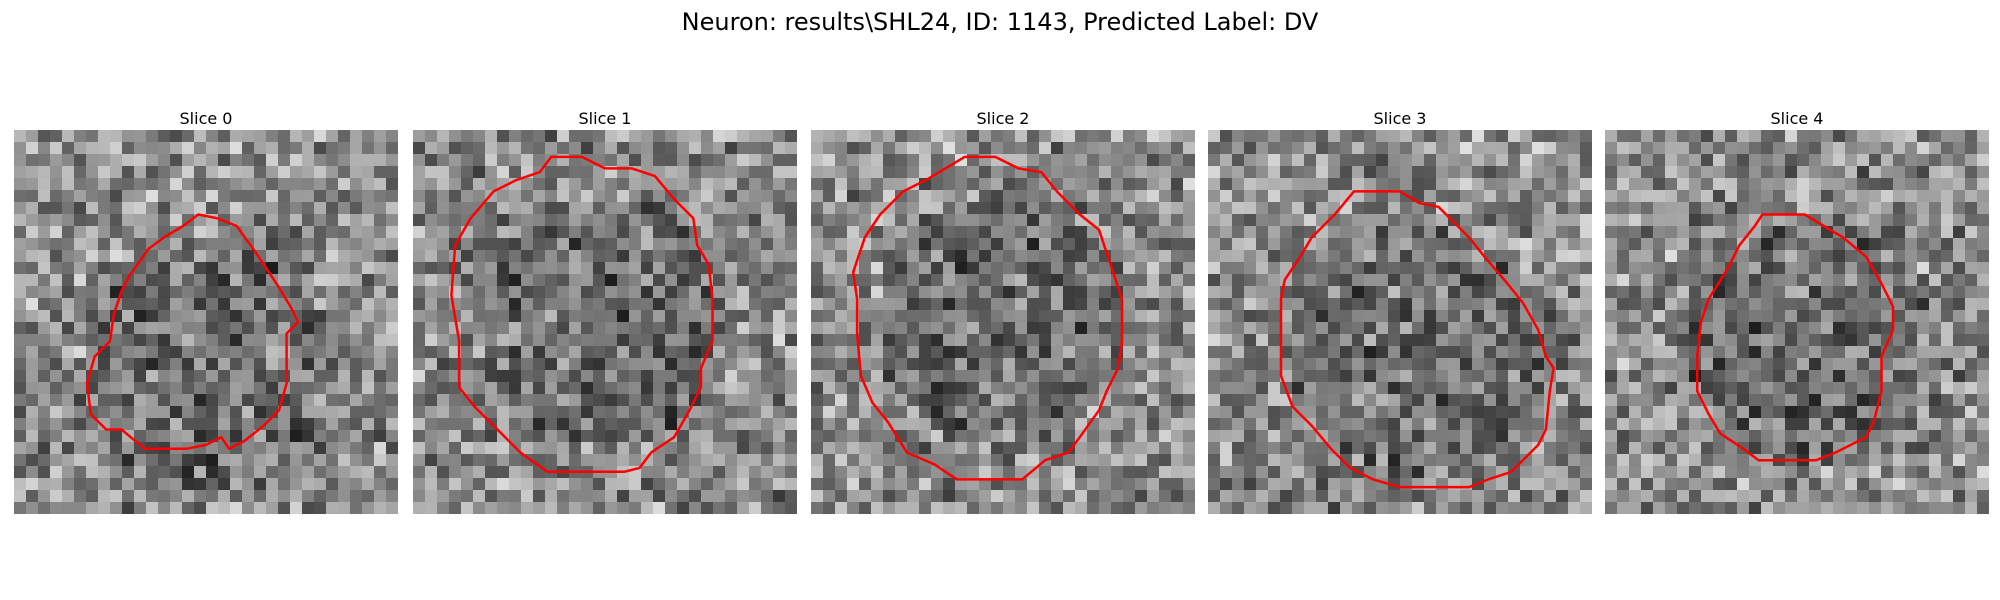 Image resolution: width=2000 pixels, height=600 pixels. I want to click on slice-panel-1: Slice 1, so click(605, 311).